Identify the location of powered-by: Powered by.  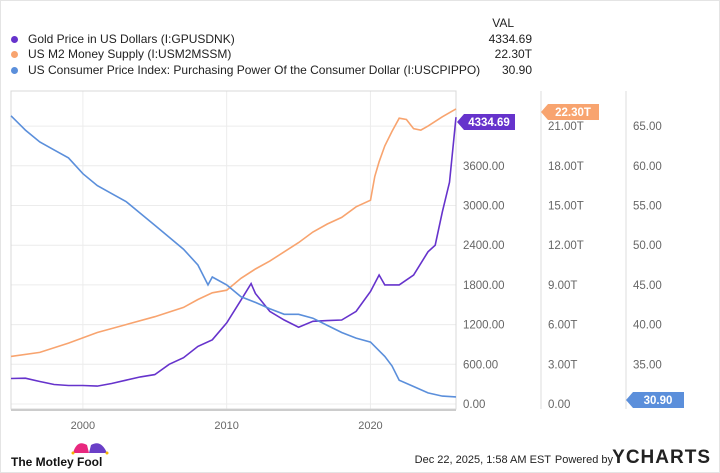
(583, 460).